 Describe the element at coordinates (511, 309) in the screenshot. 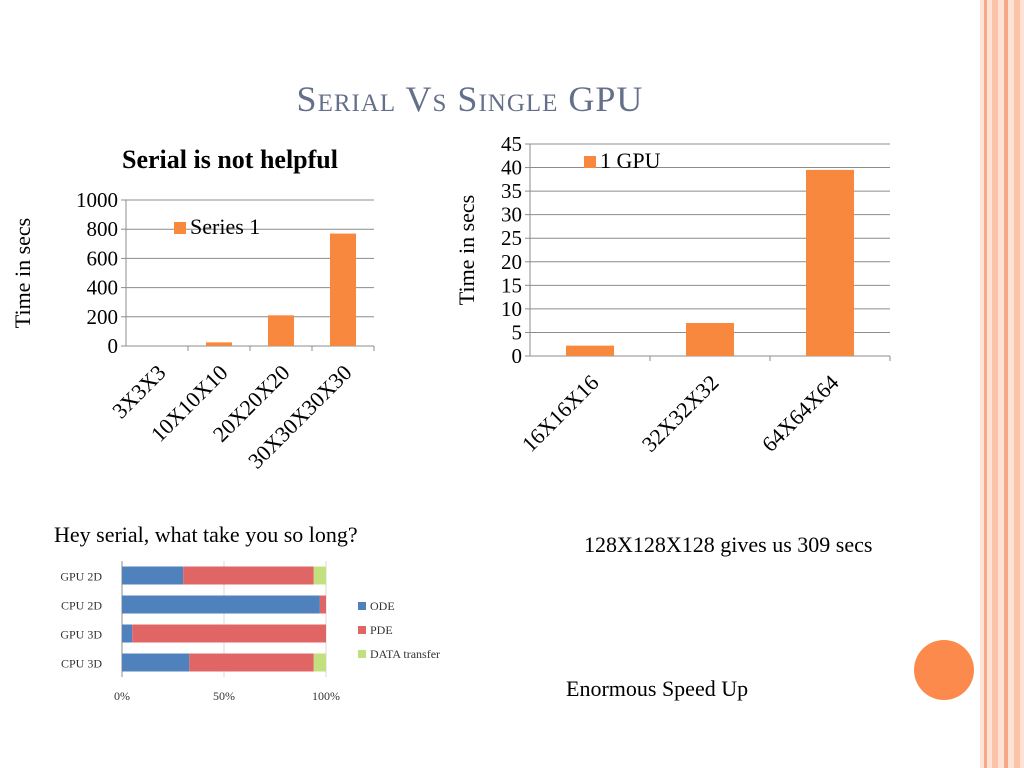

I see `y-tick-label: 10` at that location.